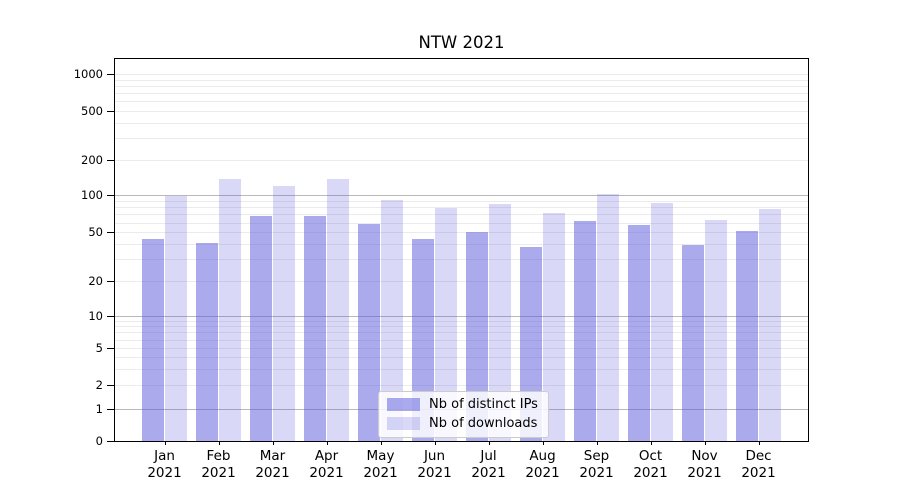 This screenshot has height=500, width=900. I want to click on bar-distinct-ips-mar, so click(261, 328).